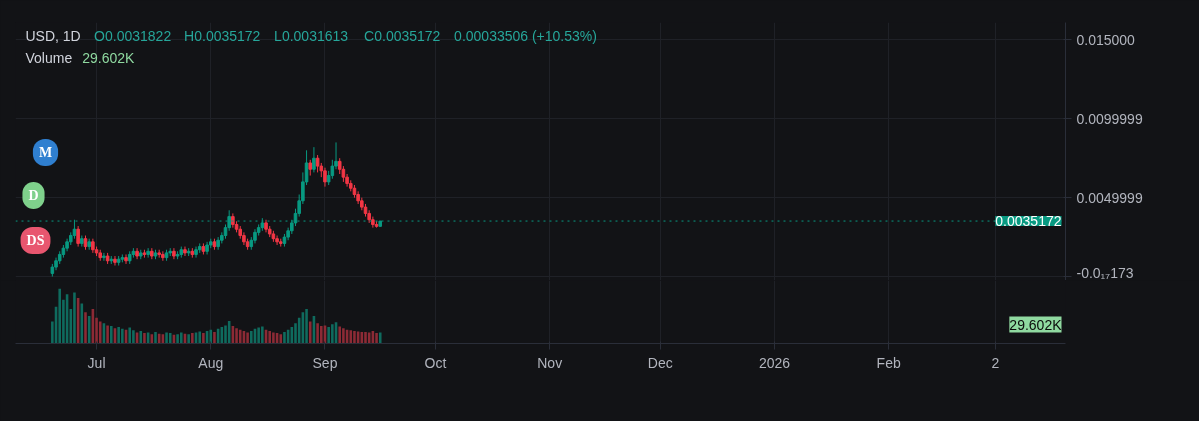 The height and width of the screenshot is (421, 1199). Describe the element at coordinates (133, 35) in the screenshot. I see `annotation: O0.0031822` at that location.